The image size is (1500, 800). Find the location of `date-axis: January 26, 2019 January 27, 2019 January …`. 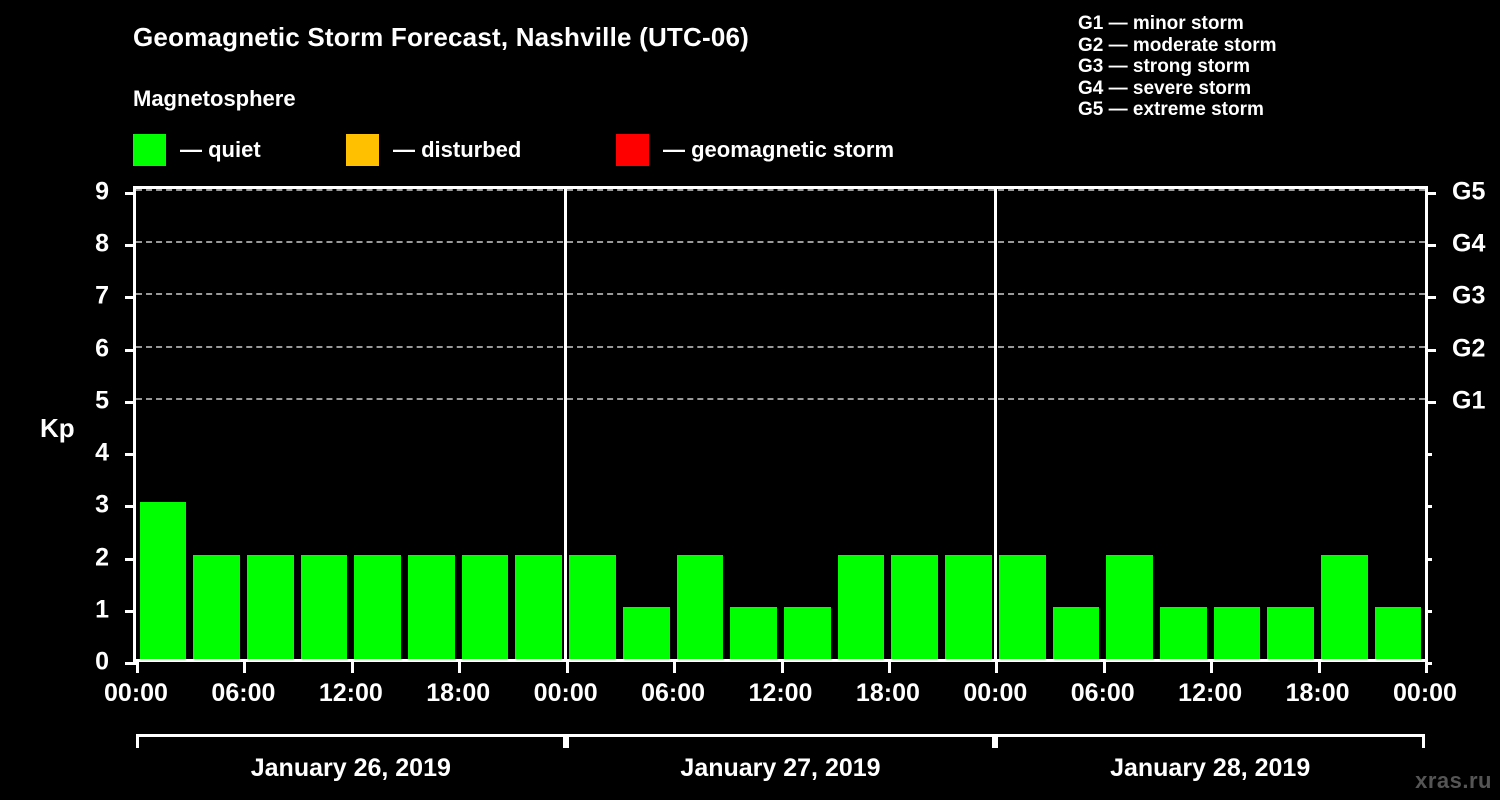

date-axis: January 26, 2019 January 27, 2019 January … is located at coordinates (780, 767).